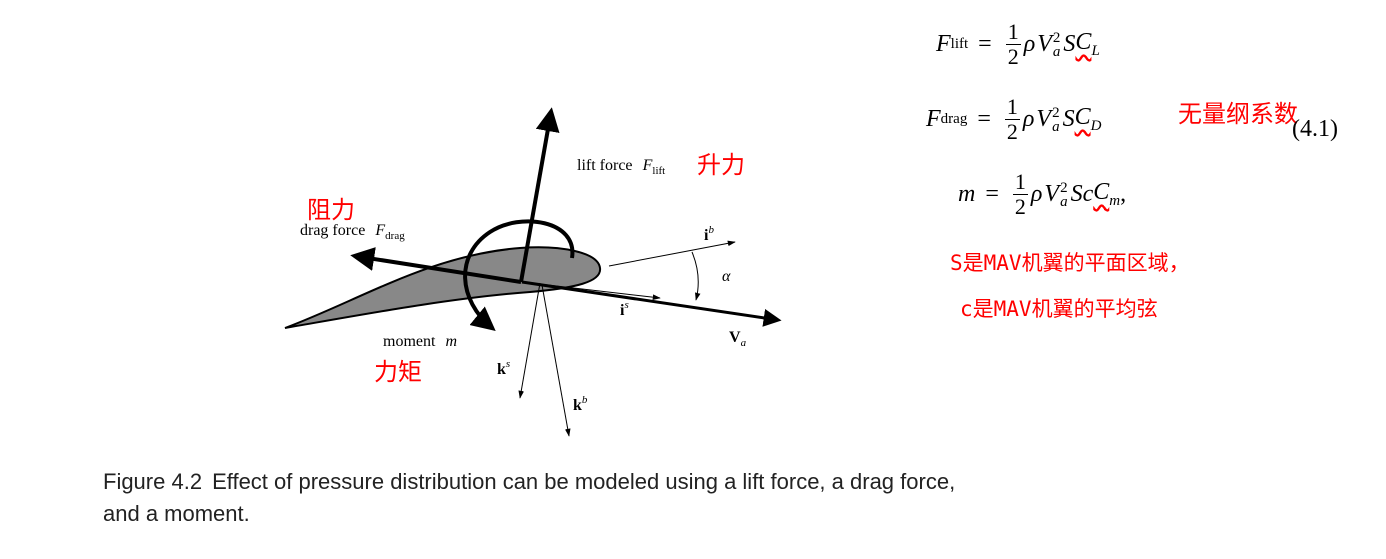 The height and width of the screenshot is (559, 1386). Describe the element at coordinates (1315, 129) in the screenshot. I see `equation-number: (4.1)` at that location.